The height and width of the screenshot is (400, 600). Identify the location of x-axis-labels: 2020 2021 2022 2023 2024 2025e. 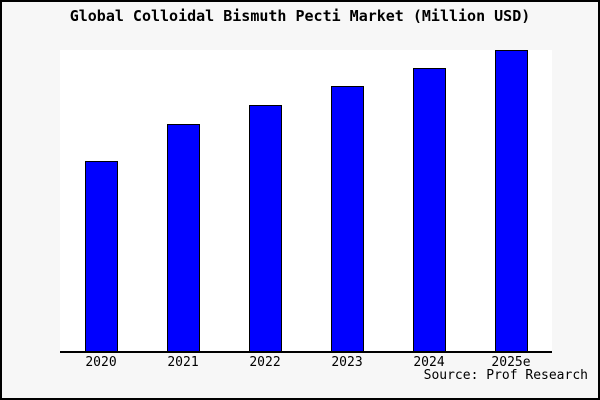
(306, 363).